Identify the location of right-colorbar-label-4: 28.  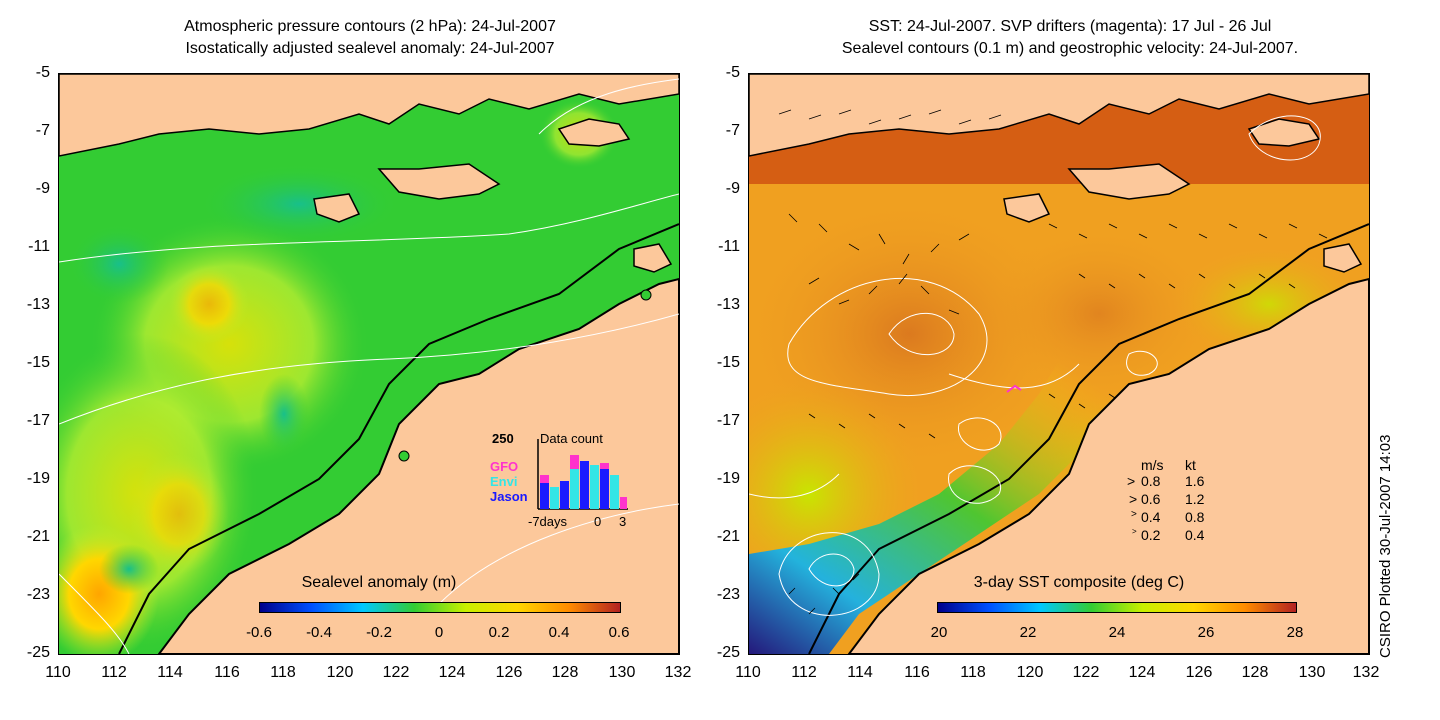
(1295, 632).